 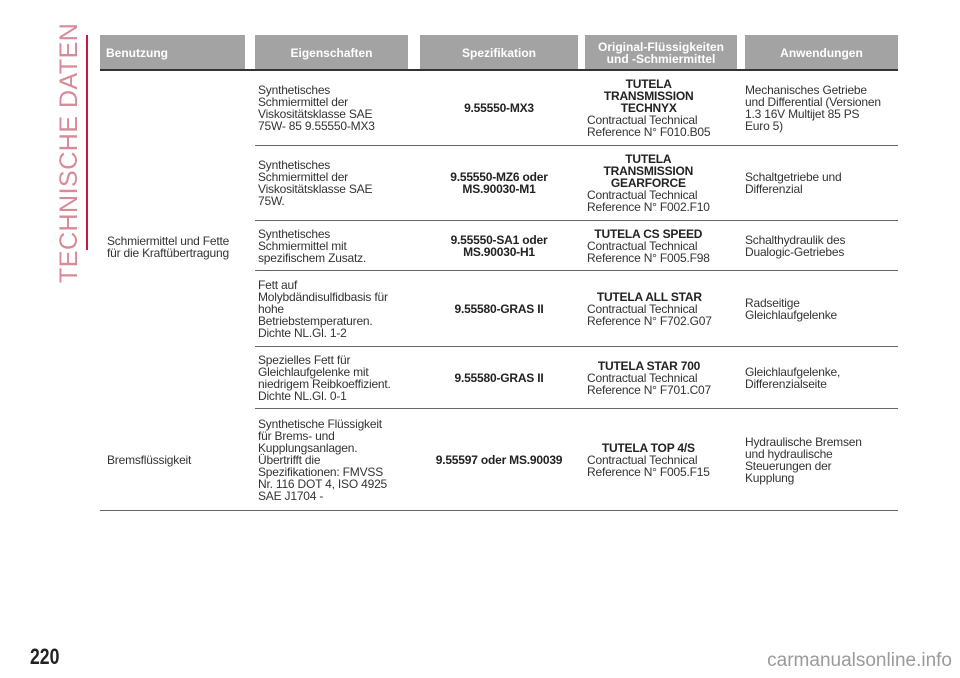 I want to click on header-benutzung: Benutzung, so click(x=172, y=52).